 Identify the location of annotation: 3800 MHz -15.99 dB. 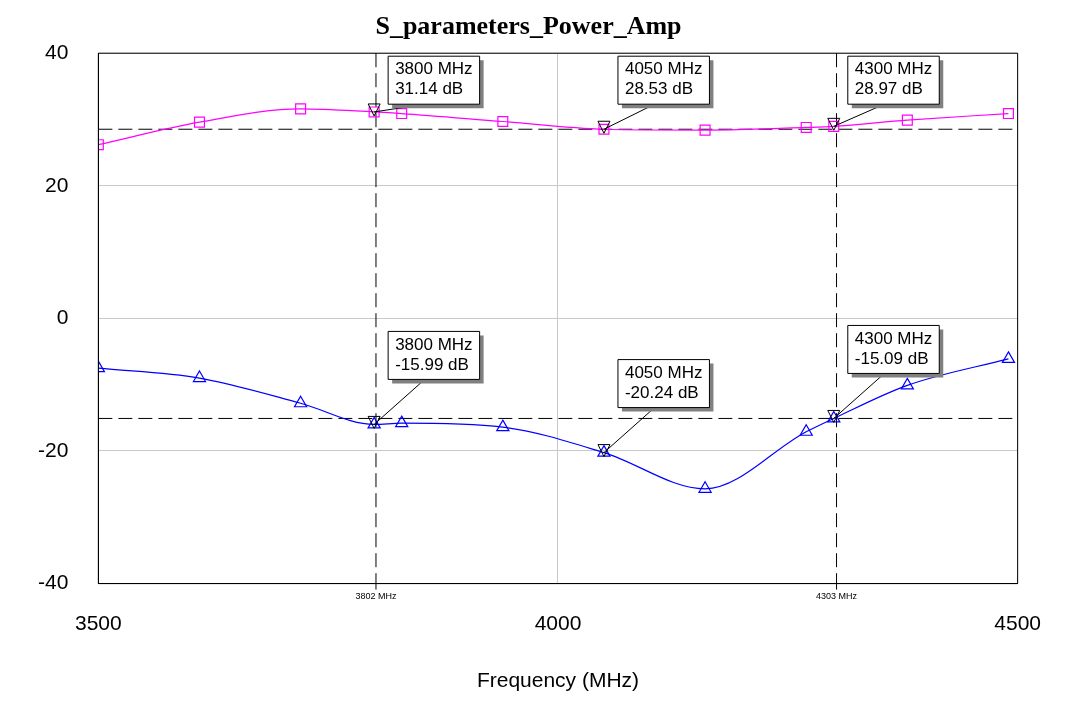
(434, 354).